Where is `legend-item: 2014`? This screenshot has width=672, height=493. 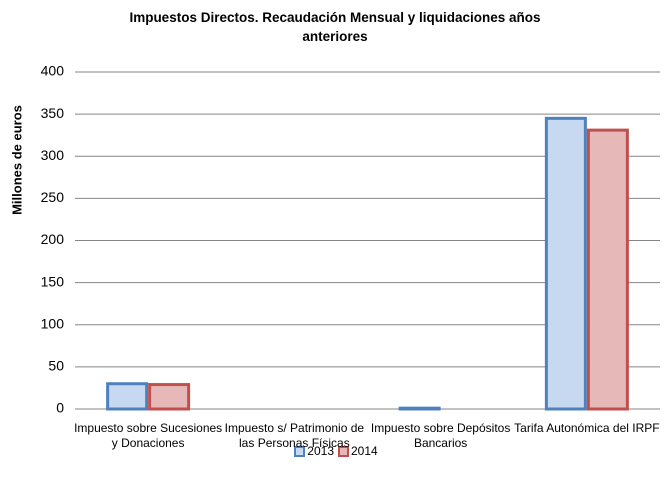
legend-item: 2014 is located at coordinates (358, 451).